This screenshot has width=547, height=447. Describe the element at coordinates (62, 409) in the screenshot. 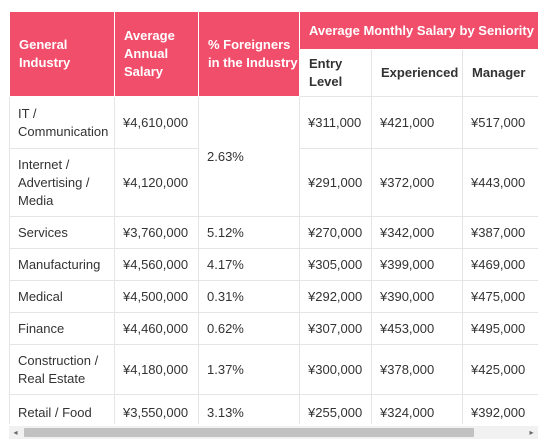

I see `cell-industry: Retail / Food` at that location.